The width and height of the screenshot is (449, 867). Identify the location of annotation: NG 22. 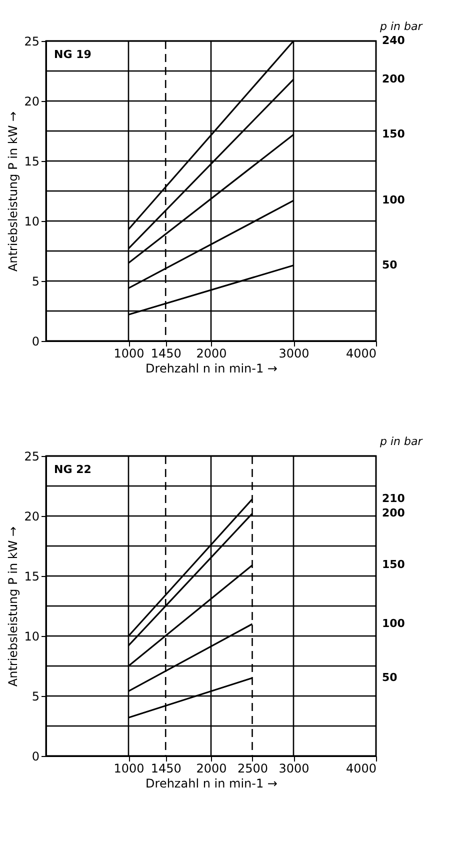
(73, 469).